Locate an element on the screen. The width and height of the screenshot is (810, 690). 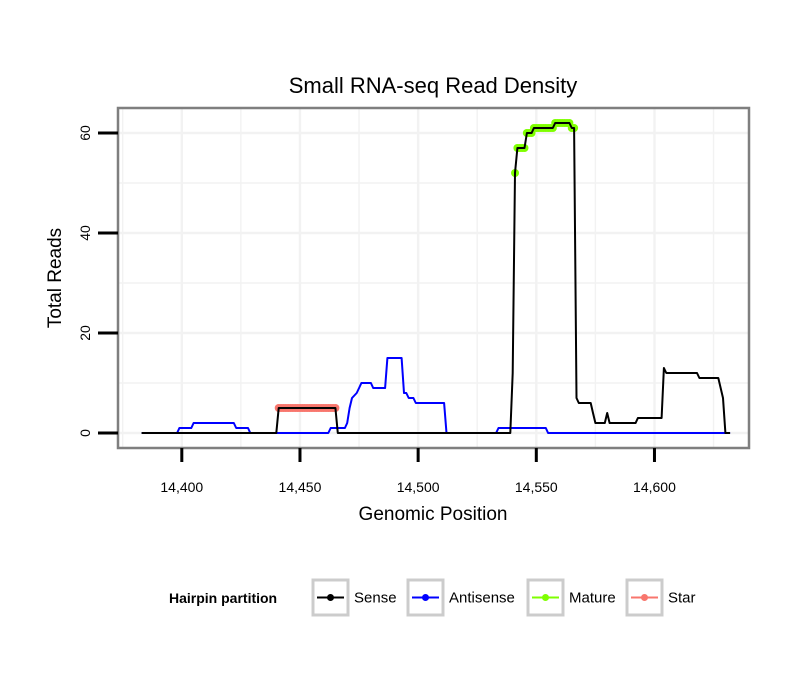
legend-item-star: Star is located at coordinates (660, 597).